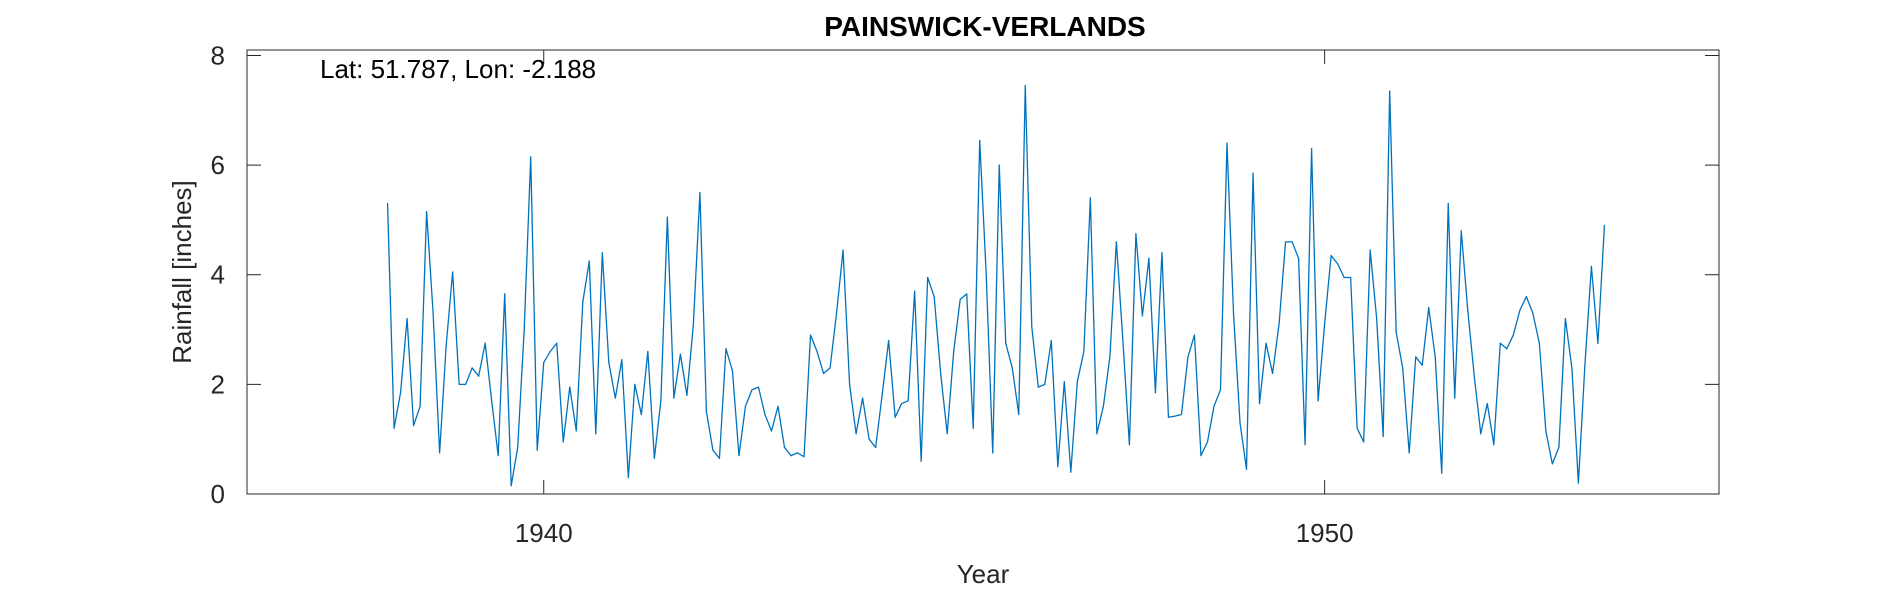 The image size is (1890, 591). Describe the element at coordinates (218, 55) in the screenshot. I see `y-tick-label: 8` at that location.